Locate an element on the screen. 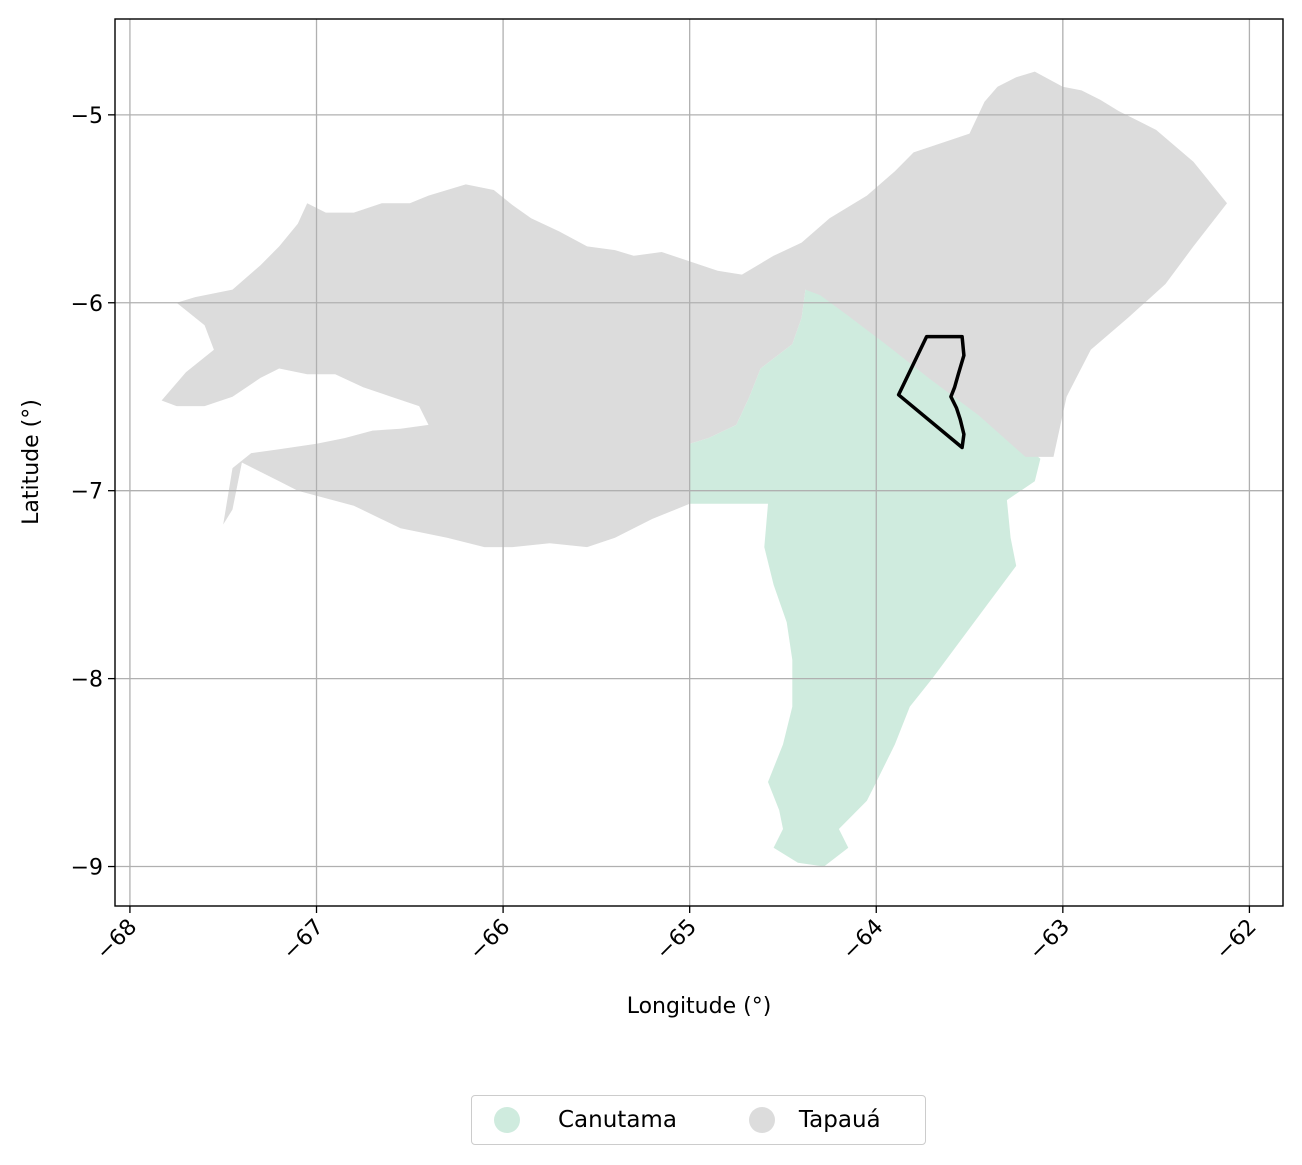 This screenshot has width=1302, height=1165. legend-item-canutama: Canutama is located at coordinates (585, 1120).